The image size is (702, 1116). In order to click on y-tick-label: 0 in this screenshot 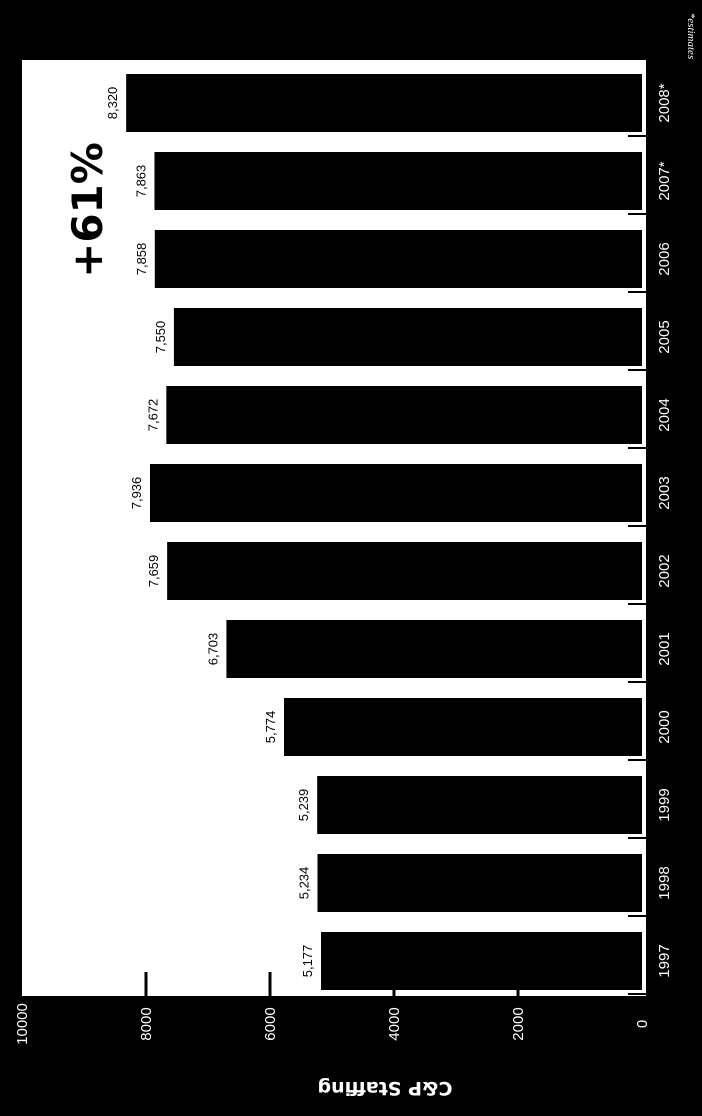, I will do `click(642, 1024)`.